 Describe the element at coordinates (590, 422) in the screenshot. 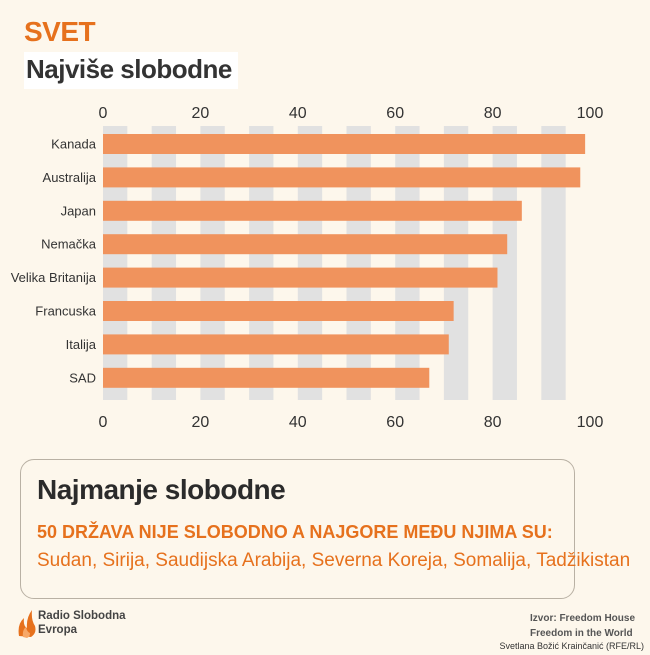

I see `x-tick-label-bottom: 100` at that location.